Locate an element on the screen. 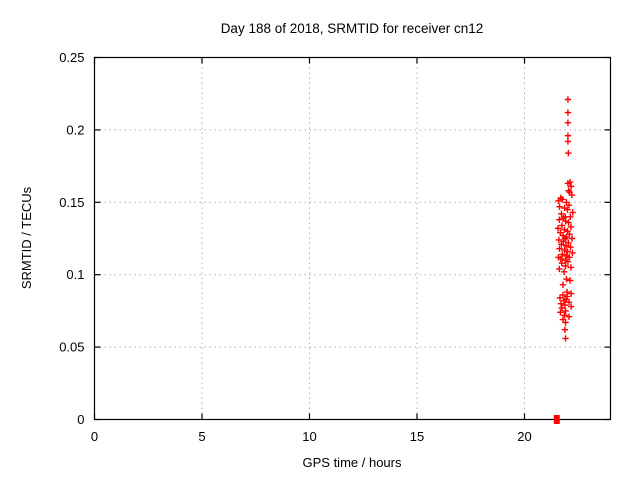  y-tick-label: 0.1 is located at coordinates (75, 274).